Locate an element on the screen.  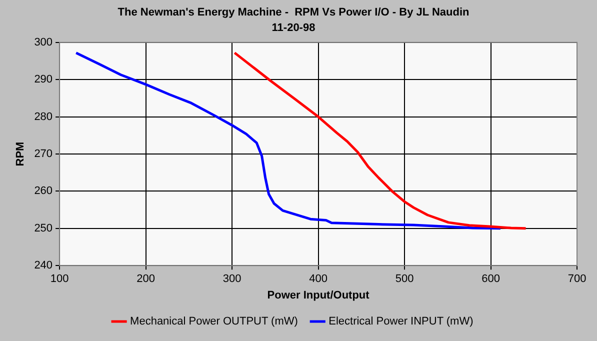
chart-title: The Newman's Energy Machine - RPM Vs Power I/O - By JL Naudin is located at coordinates (294, 12).